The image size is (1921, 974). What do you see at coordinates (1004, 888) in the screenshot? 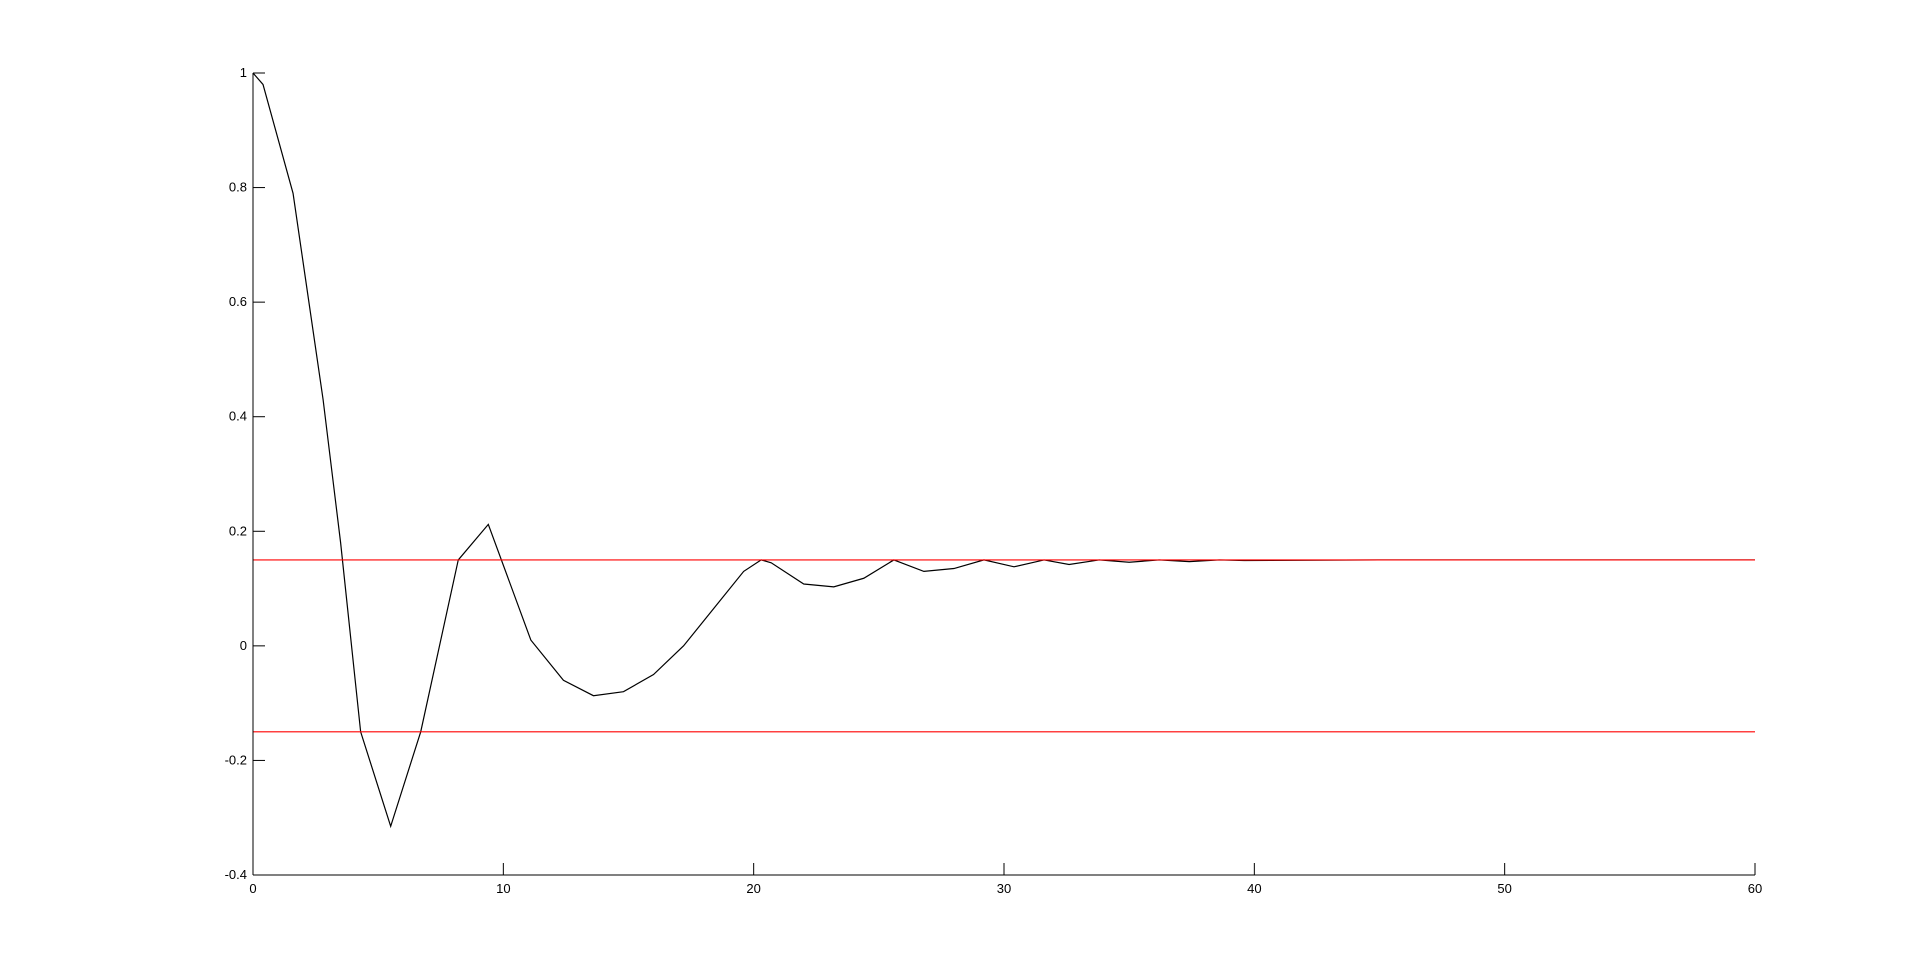
I see `x-tick-label: 30` at bounding box center [1004, 888].